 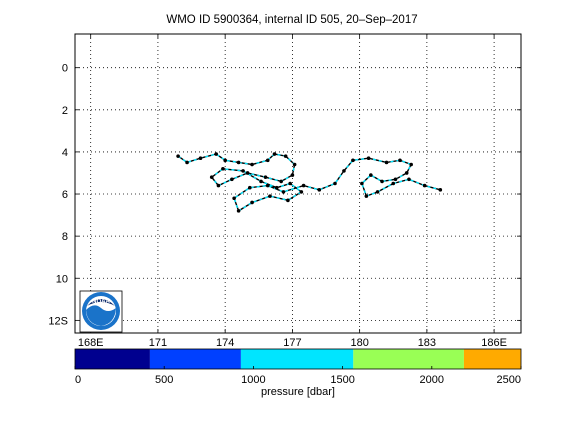 I want to click on colorbar-tick-label: 0, so click(x=78, y=380).